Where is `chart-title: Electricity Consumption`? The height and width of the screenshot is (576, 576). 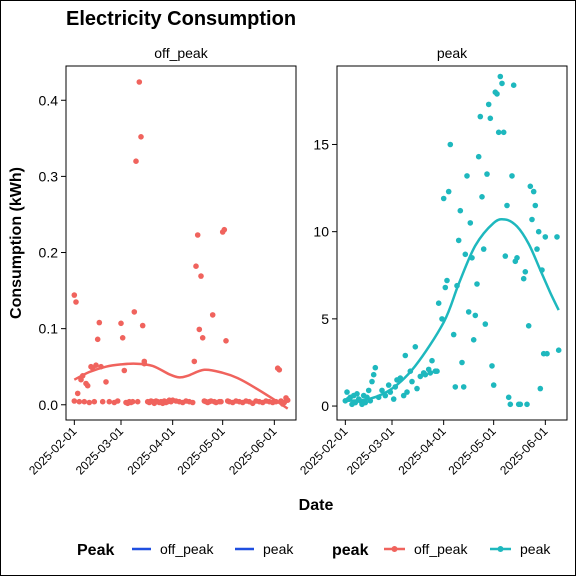 chart-title: Electricity Consumption is located at coordinates (181, 19).